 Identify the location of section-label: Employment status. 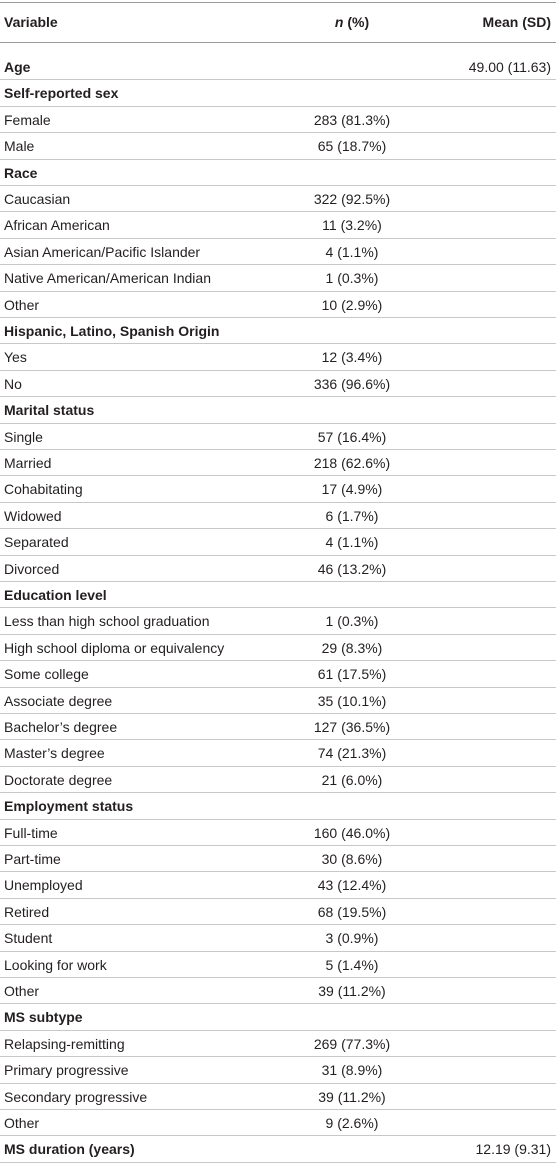
(69, 806).